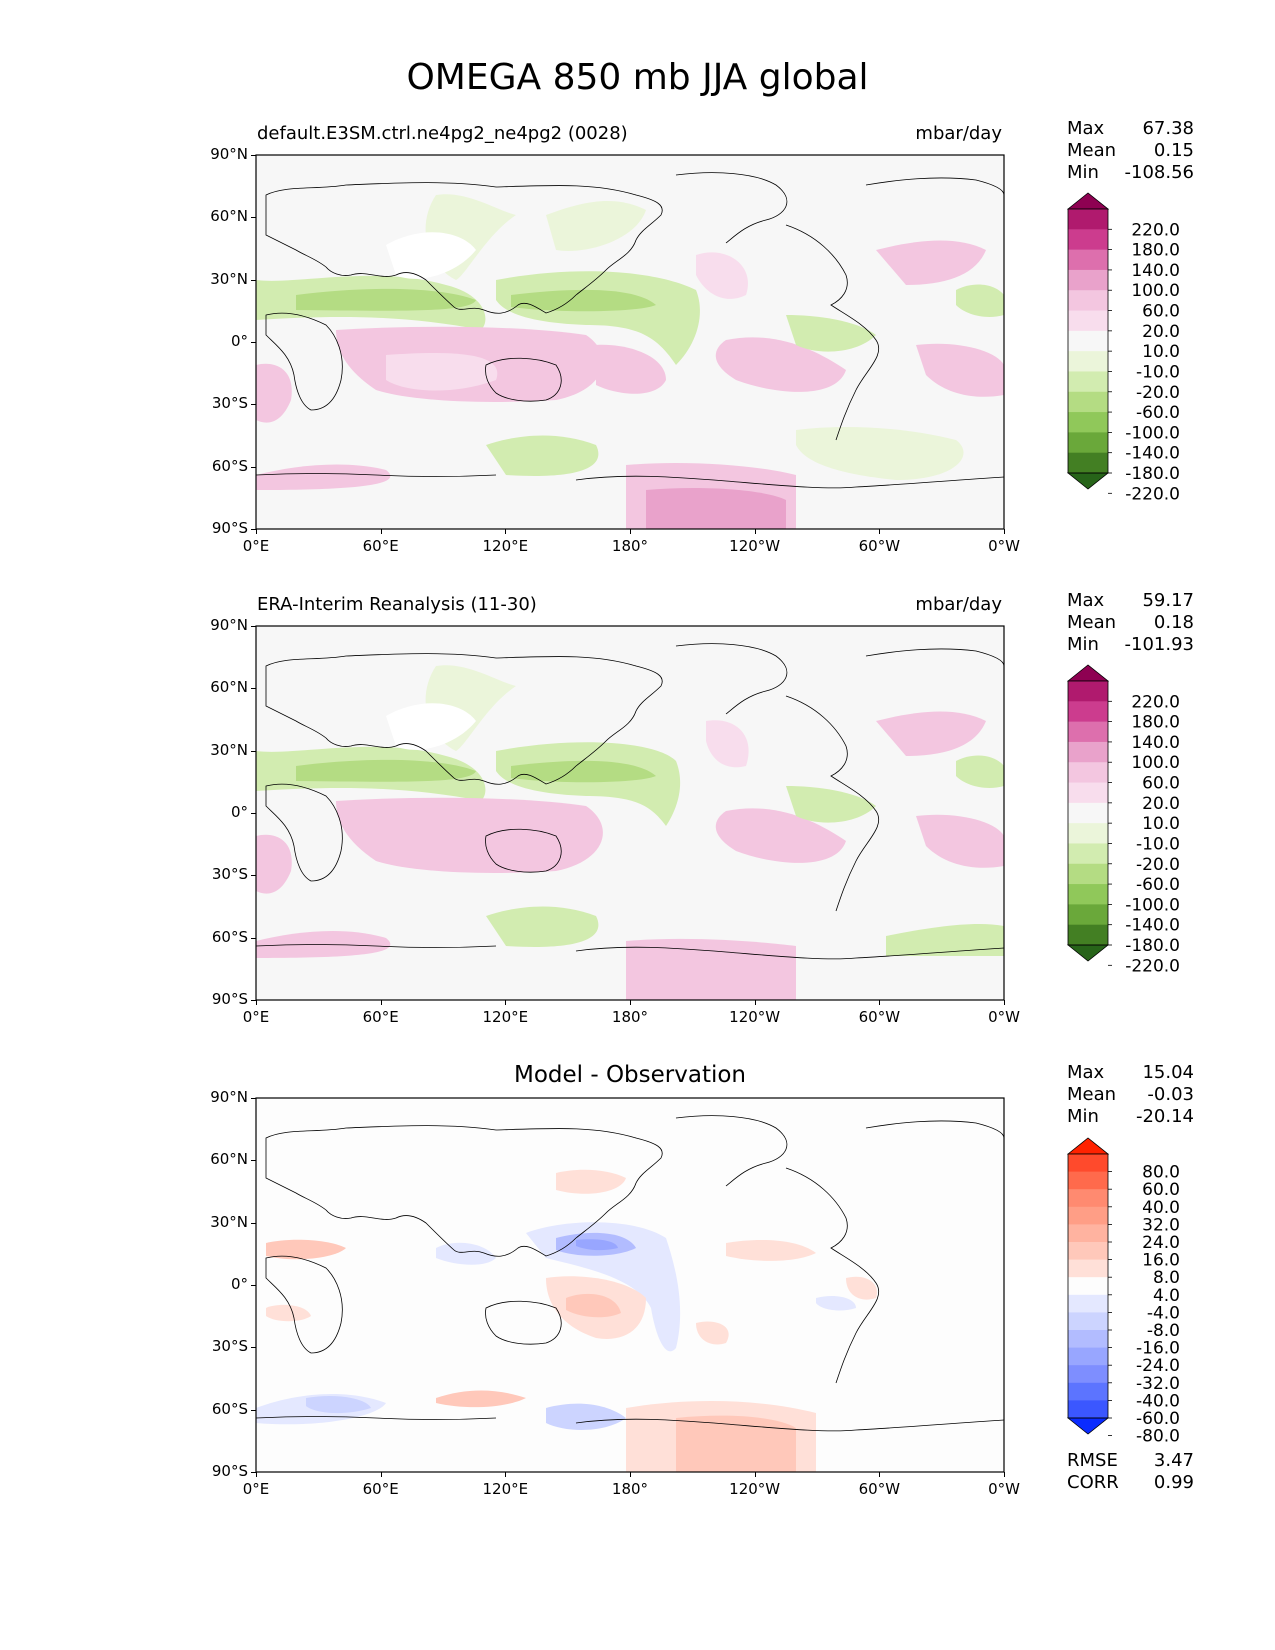 The height and width of the screenshot is (1650, 1275). What do you see at coordinates (1163, 1331) in the screenshot?
I see `colorbar-level-label: -8.0` at bounding box center [1163, 1331].